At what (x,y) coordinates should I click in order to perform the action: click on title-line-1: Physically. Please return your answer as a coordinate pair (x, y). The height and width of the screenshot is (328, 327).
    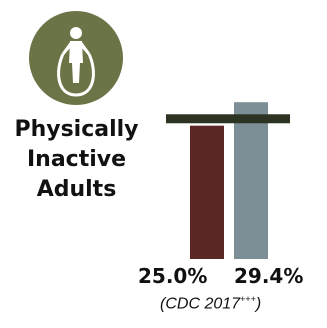
    Looking at the image, I should click on (76, 129).